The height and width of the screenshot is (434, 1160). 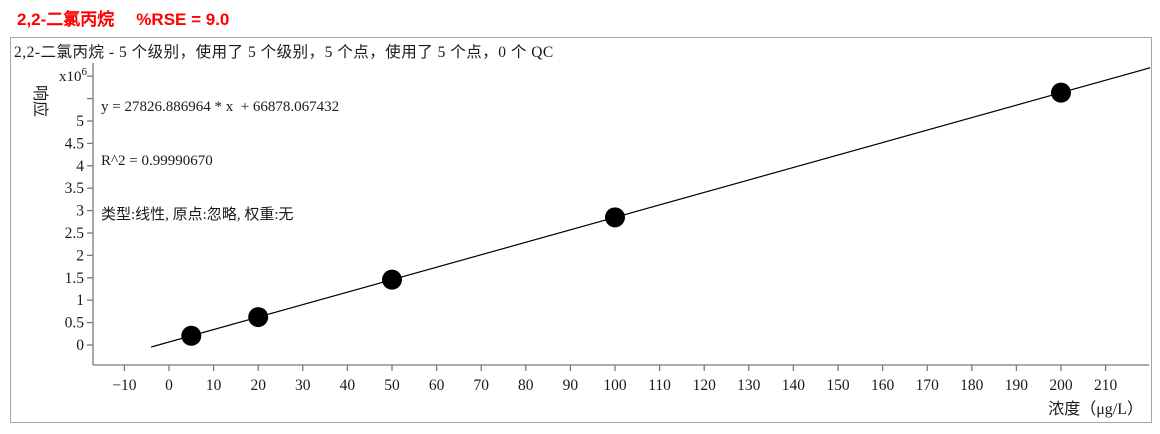 What do you see at coordinates (615, 385) in the screenshot?
I see `x-tick-label: 100` at bounding box center [615, 385].